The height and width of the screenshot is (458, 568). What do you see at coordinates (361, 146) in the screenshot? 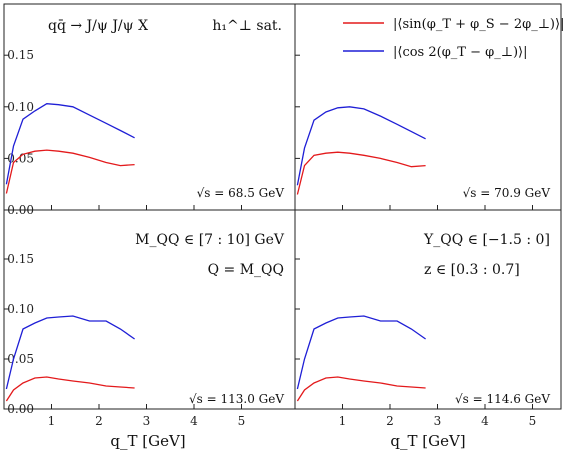
I see `series-line-panel1-cos` at bounding box center [361, 146].